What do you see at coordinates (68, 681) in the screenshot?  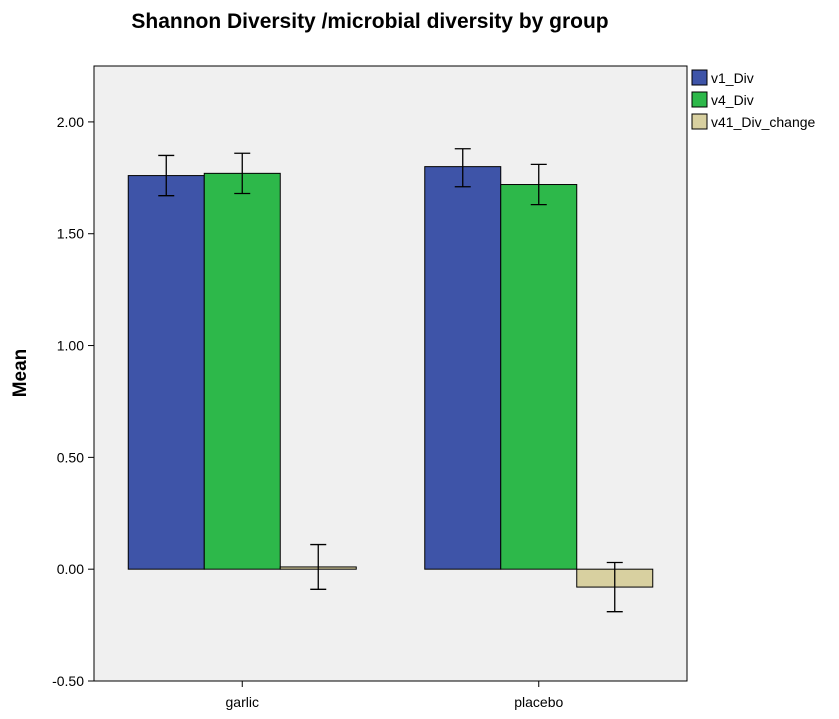 I see `y-tick-label: -0.50` at bounding box center [68, 681].